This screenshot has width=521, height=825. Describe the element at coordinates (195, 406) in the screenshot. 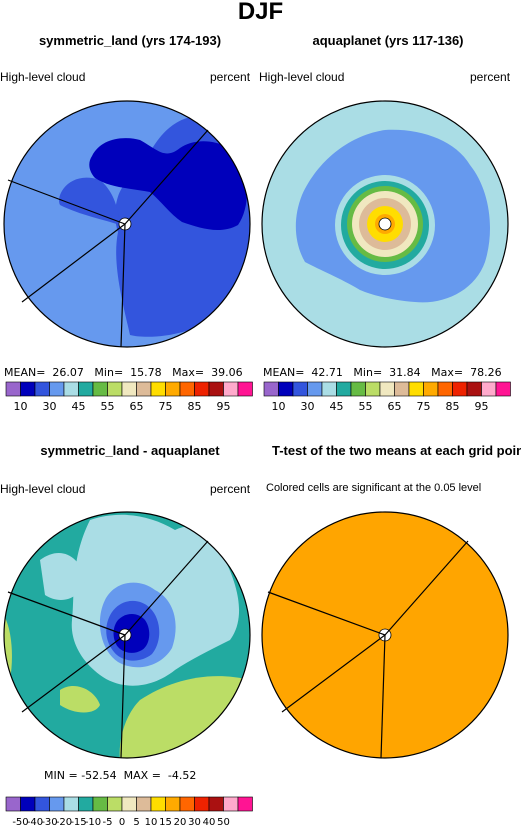

I see `colorbar1-tick-label: 85` at that location.